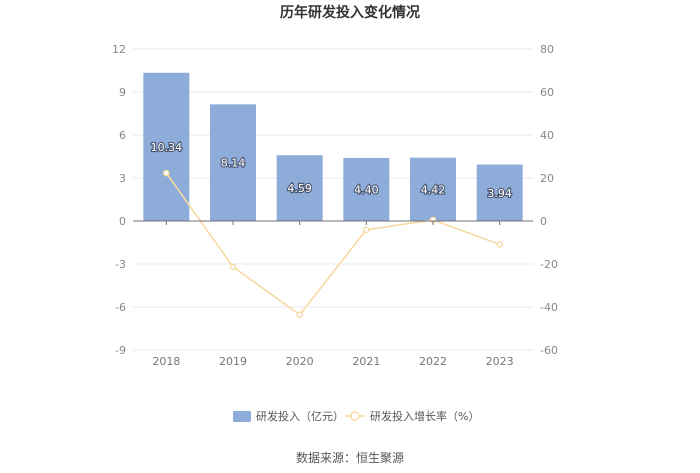 The width and height of the screenshot is (700, 473). Describe the element at coordinates (166, 361) in the screenshot. I see `x-tick-label: 2018` at that location.